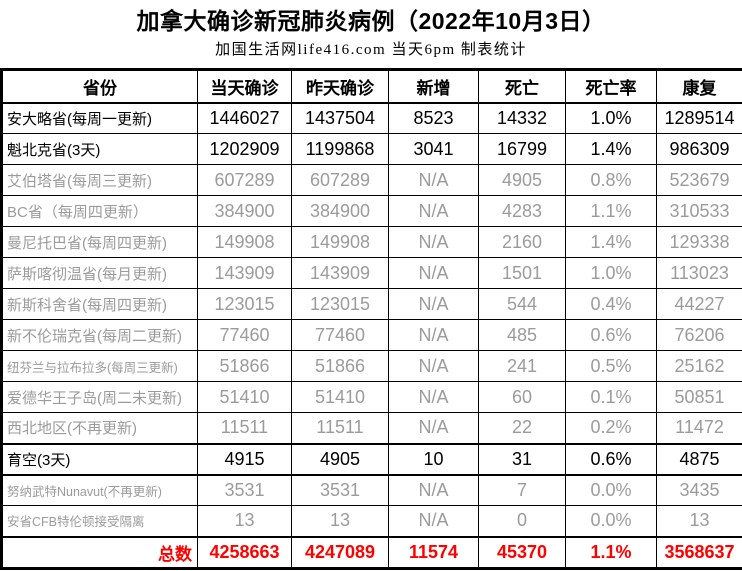 This screenshot has width=742, height=571. I want to click on recovered-cell: 4875, so click(699, 459).